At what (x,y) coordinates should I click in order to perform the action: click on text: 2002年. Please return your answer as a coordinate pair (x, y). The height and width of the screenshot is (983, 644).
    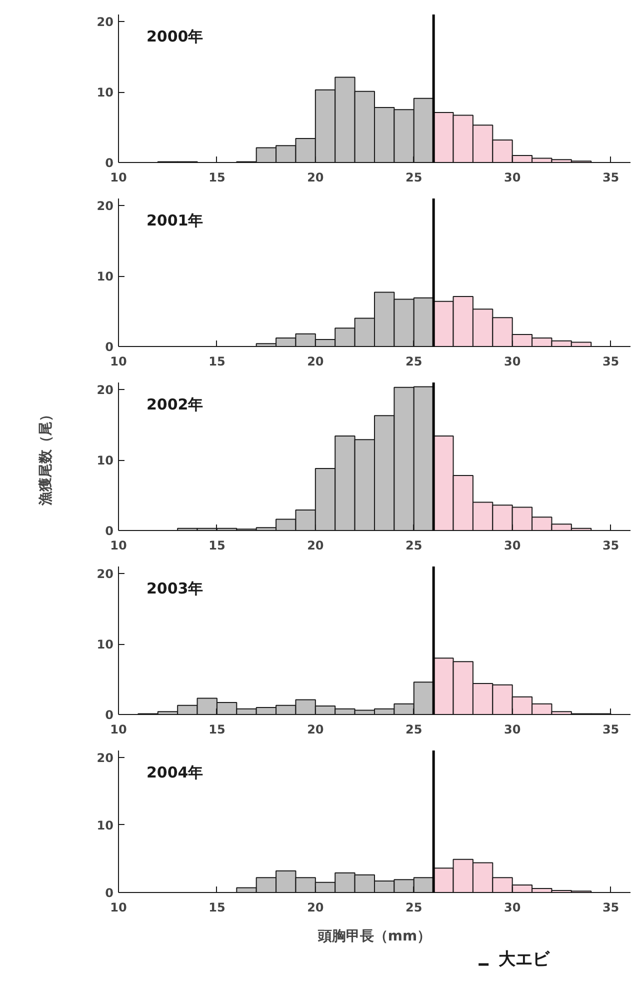
    Looking at the image, I should click on (175, 405).